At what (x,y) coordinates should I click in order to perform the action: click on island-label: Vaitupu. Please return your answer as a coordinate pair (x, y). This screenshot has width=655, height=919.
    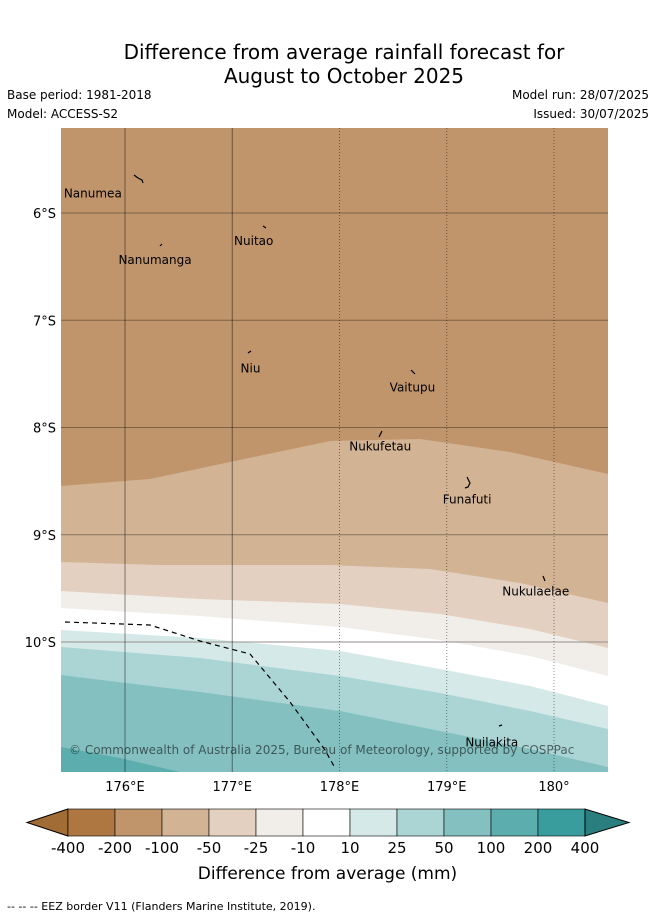
    Looking at the image, I should click on (413, 388).